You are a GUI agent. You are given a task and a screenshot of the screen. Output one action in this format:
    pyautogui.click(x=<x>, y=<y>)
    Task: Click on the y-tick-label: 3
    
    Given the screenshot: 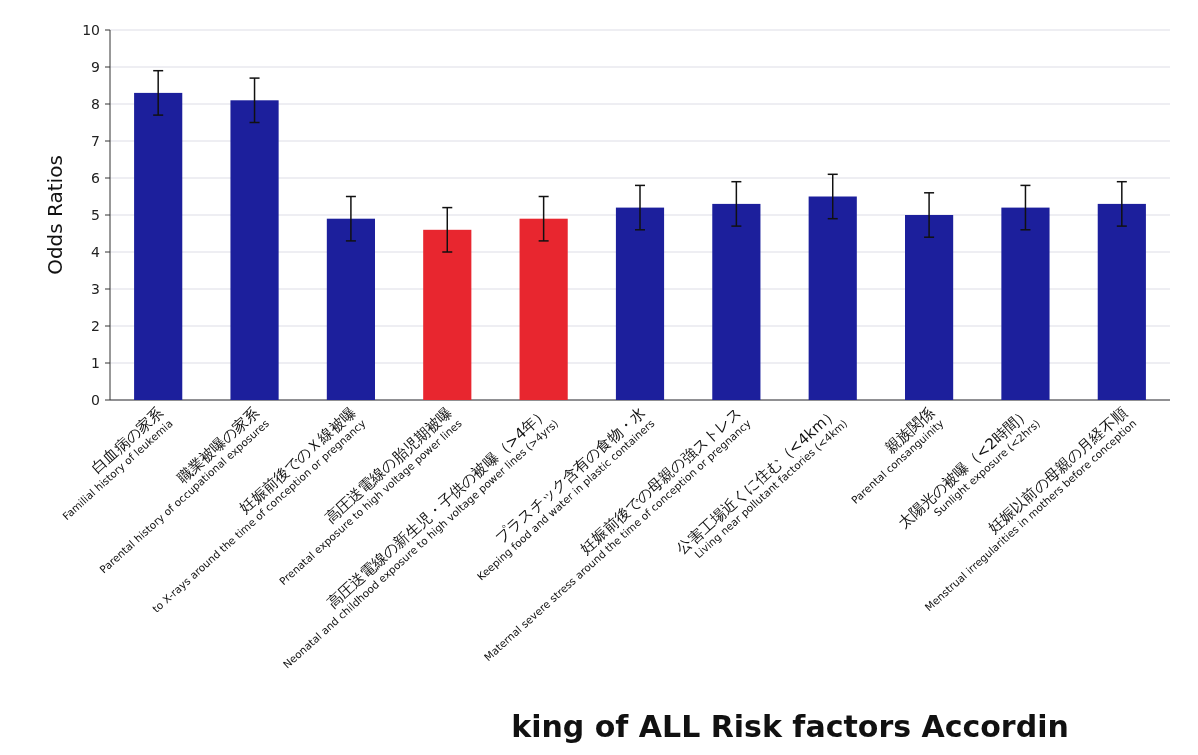 What is the action you would take?
    pyautogui.click(x=95, y=289)
    